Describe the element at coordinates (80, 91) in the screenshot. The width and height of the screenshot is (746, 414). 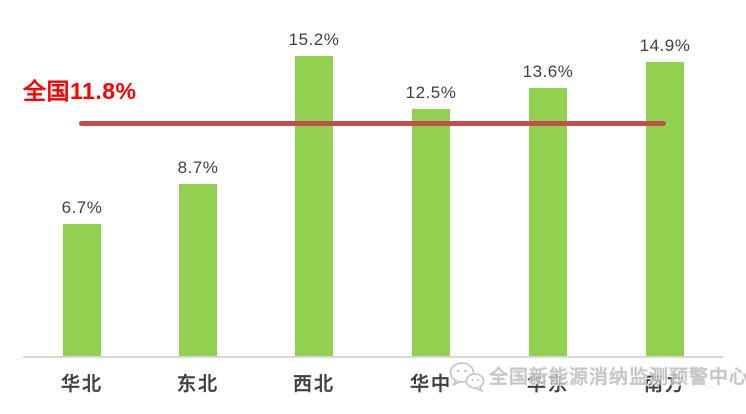
I see `national-average-label: 全国11.8%` at that location.